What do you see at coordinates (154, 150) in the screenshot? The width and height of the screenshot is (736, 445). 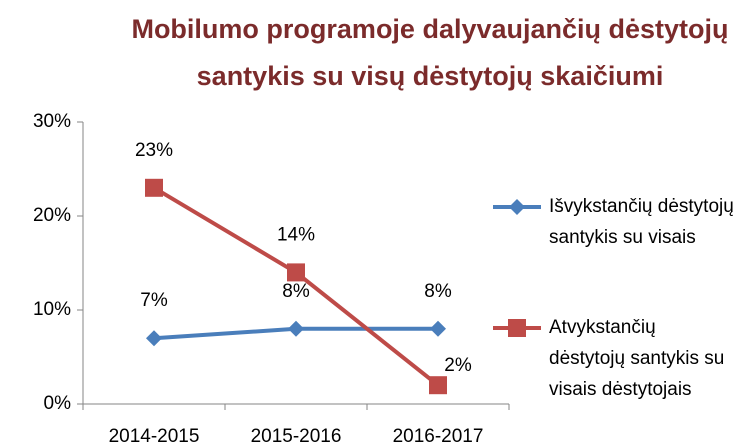 I see `data-label: 23%` at bounding box center [154, 150].